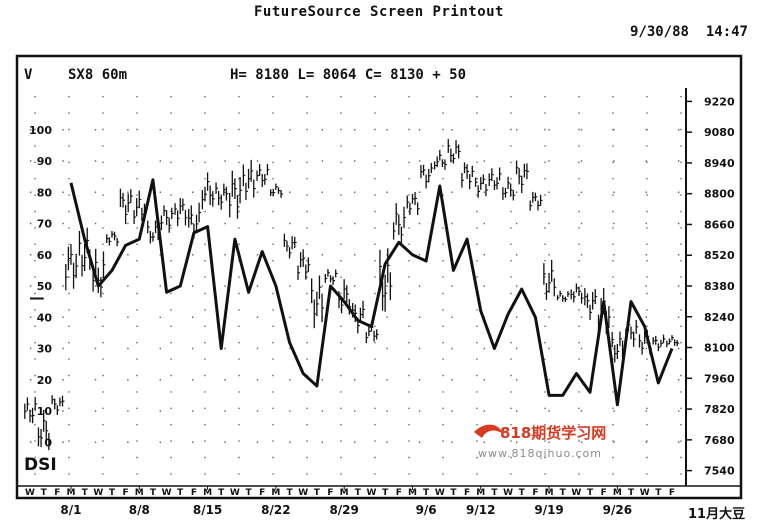  I want to click on watermark-logo-icon, so click(488, 431).